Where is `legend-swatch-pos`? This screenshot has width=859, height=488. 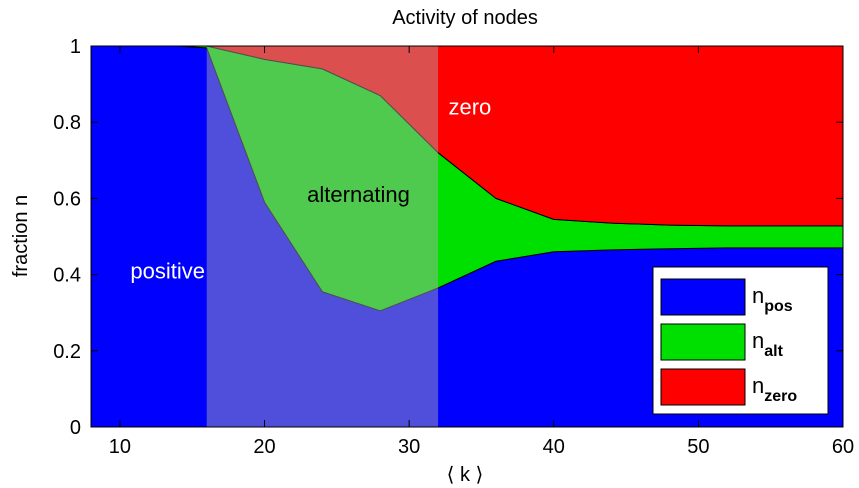
legend-swatch-pos is located at coordinates (703, 297).